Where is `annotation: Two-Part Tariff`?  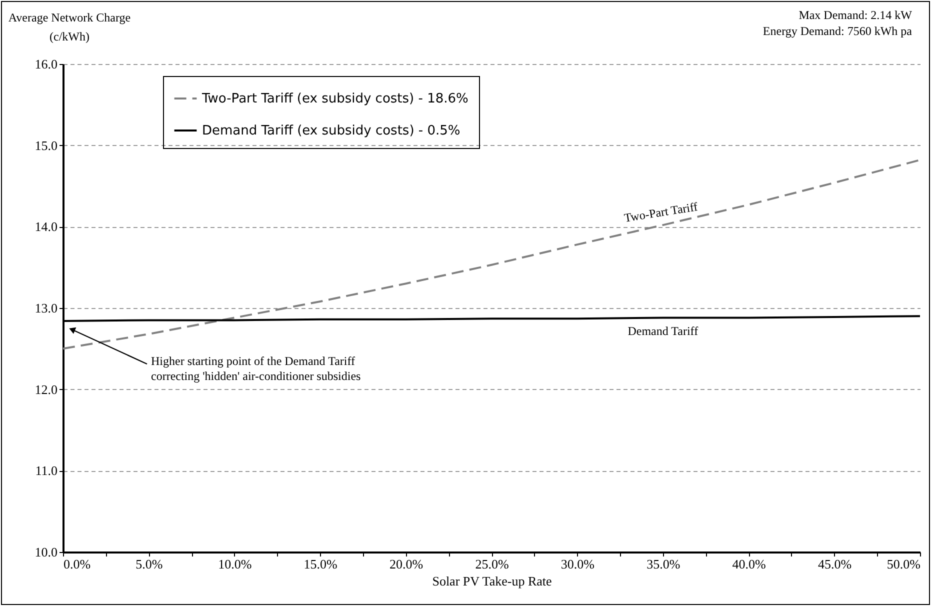
annotation: Two-Part Tariff is located at coordinates (661, 212).